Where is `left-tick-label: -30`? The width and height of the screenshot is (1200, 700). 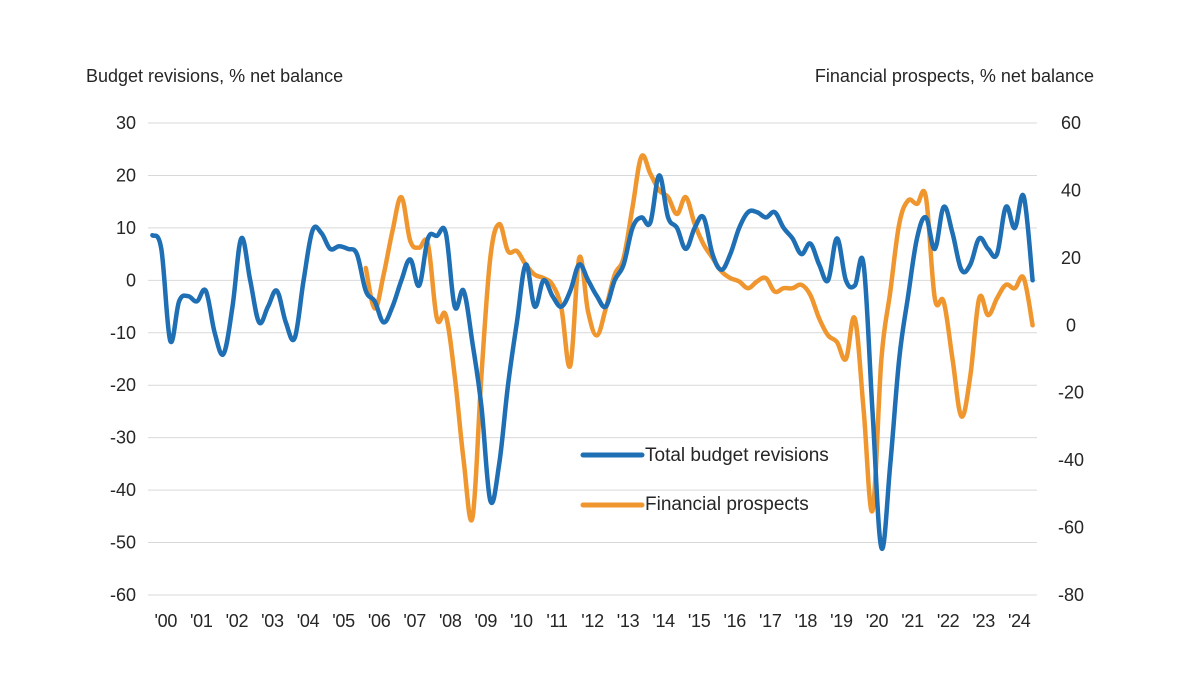 left-tick-label: -30 is located at coordinates (123, 438).